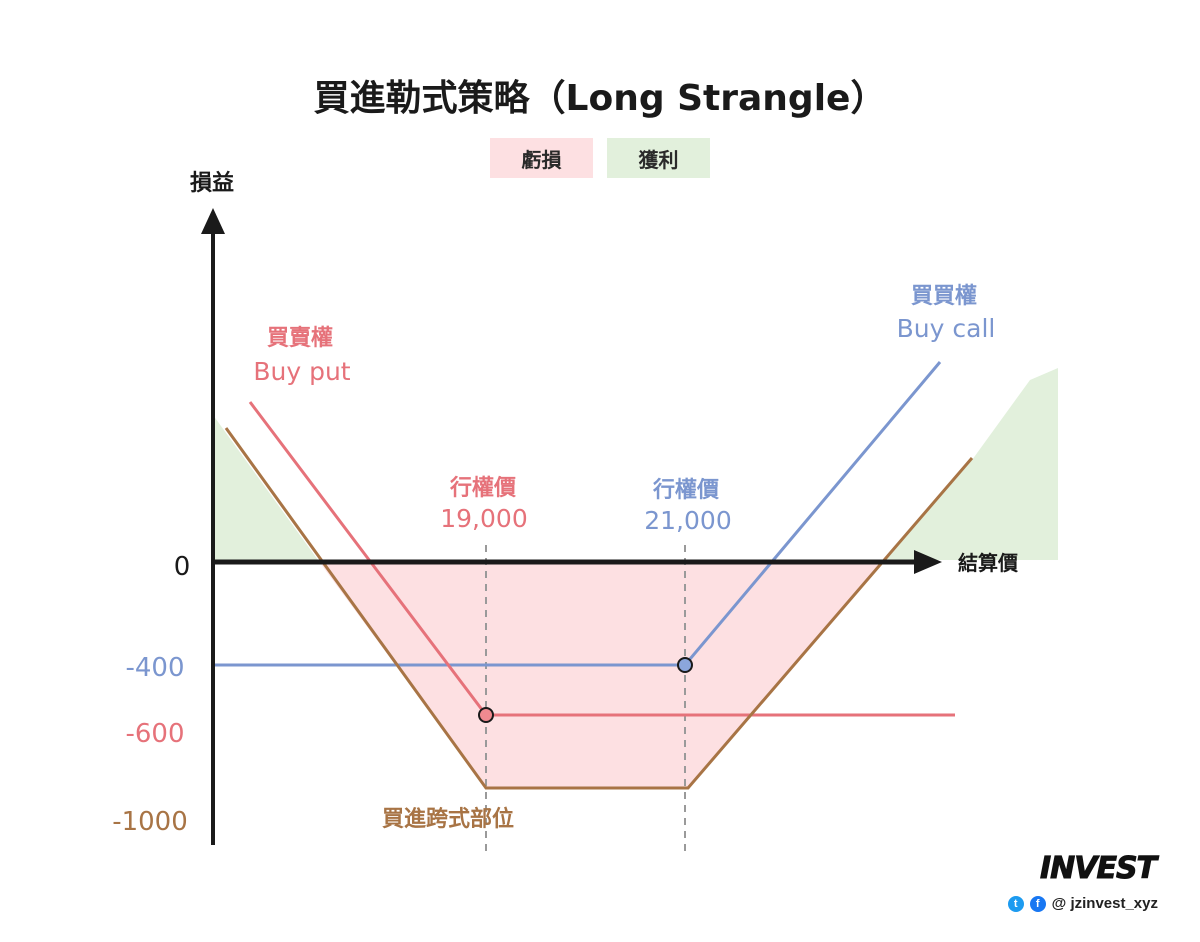  What do you see at coordinates (154, 734) in the screenshot?
I see `y-tick-minus-600: -600` at bounding box center [154, 734].